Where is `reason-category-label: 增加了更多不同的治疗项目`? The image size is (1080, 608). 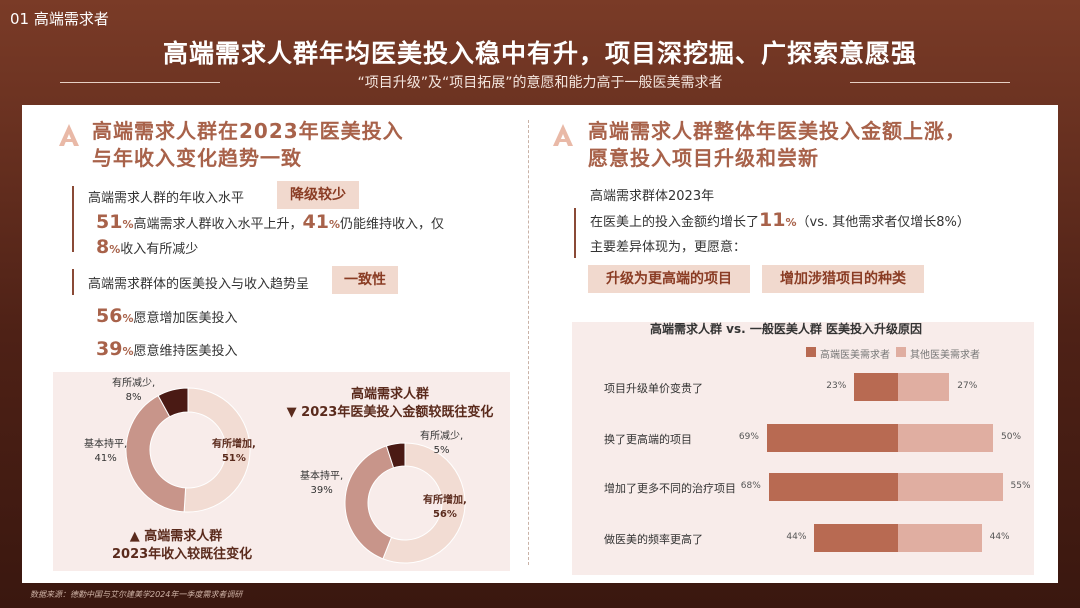 reason-category-label: 增加了更多不同的治疗项目 is located at coordinates (670, 488).